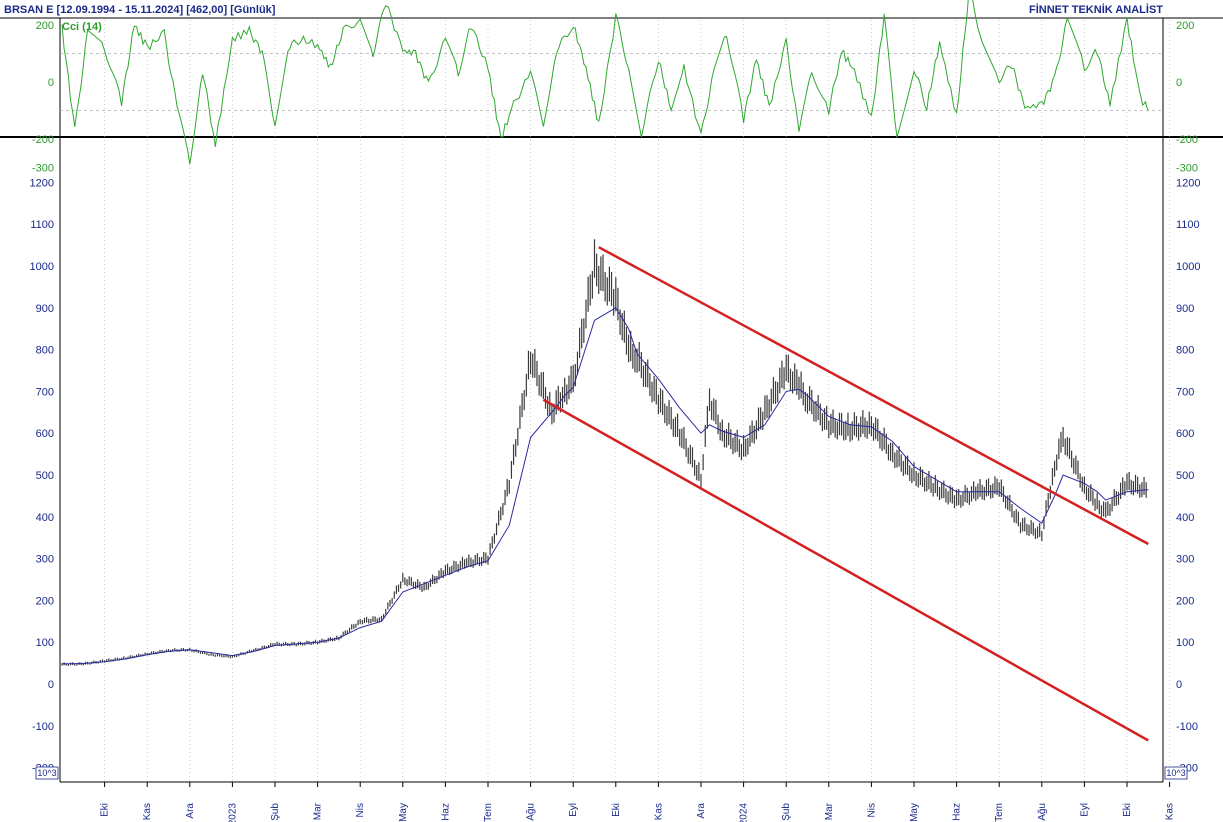 This screenshot has width=1223, height=822. What do you see at coordinates (45, 309) in the screenshot?
I see `price-tick-left: 900` at bounding box center [45, 309].